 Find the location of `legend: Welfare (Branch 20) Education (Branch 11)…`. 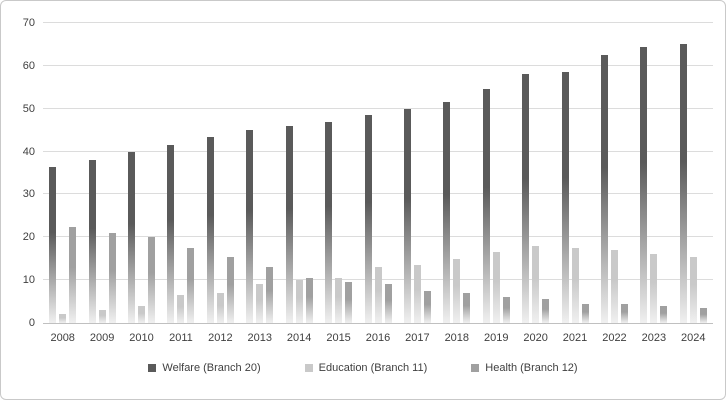

legend: Welfare (Branch 20) Education (Branch 11)… is located at coordinates (363, 368).